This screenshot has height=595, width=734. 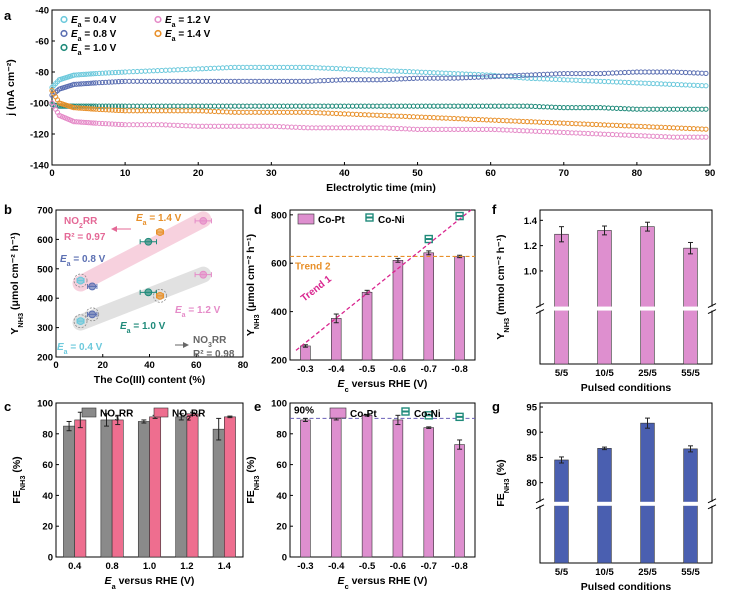 What do you see at coordinates (198, 312) in the screenshot?
I see `point-label-b: Ea = 1.2 V` at bounding box center [198, 312].